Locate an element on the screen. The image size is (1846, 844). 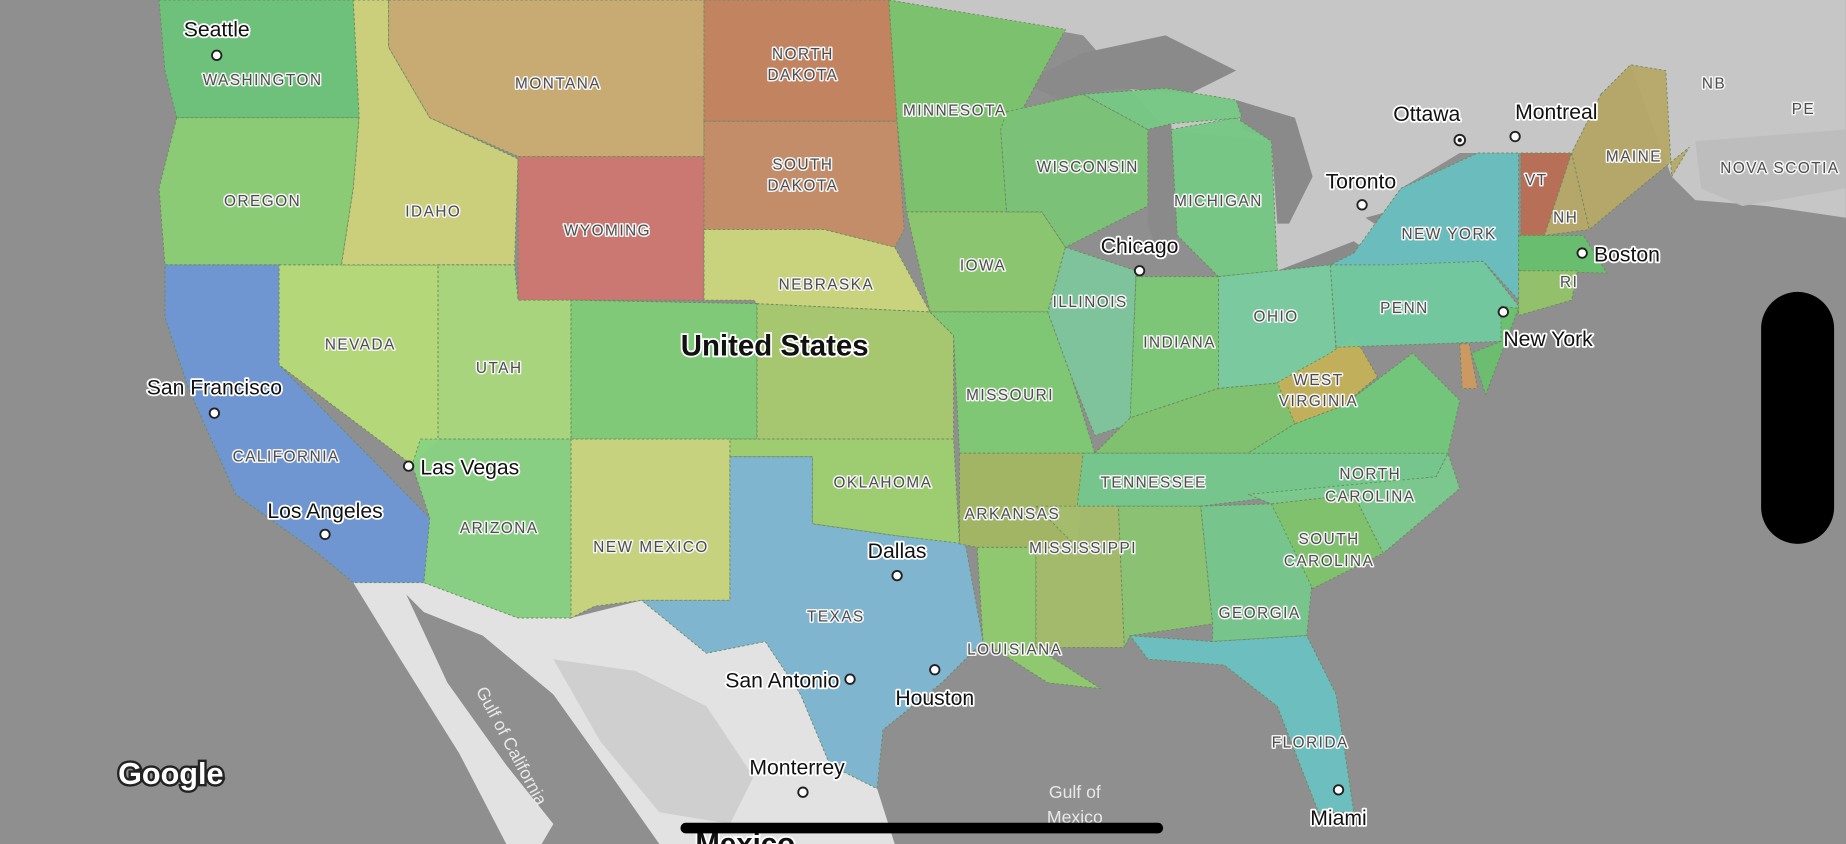
label-new-hampshire: NH is located at coordinates (1565, 217).